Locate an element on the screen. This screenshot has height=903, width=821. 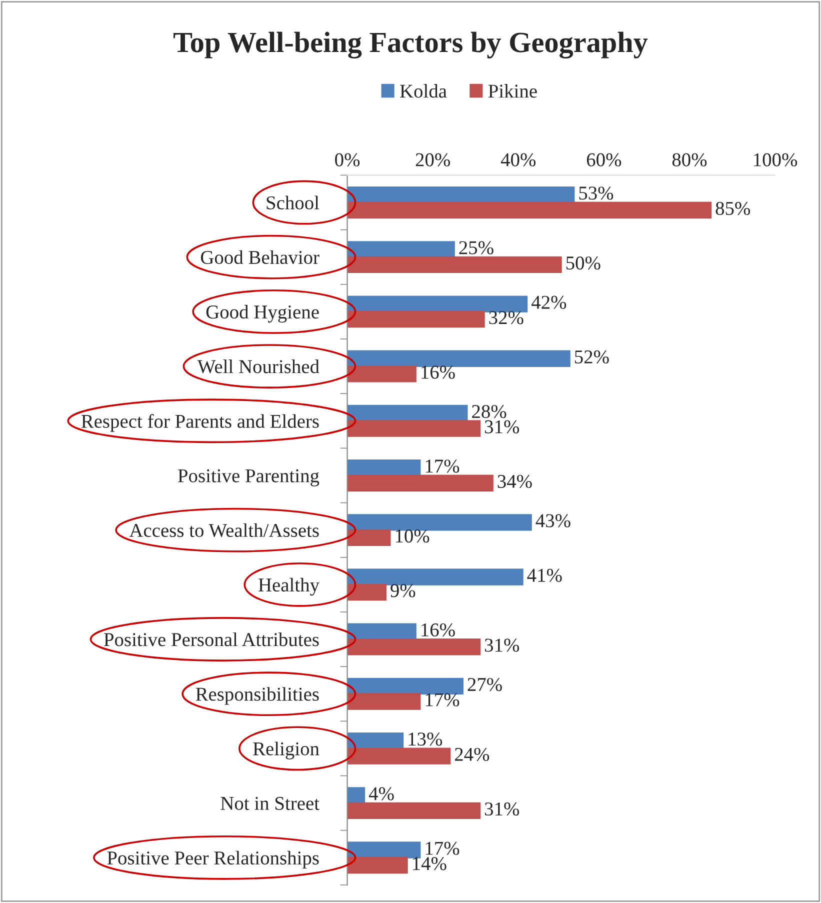
x-tick-label: 100% is located at coordinates (776, 159).